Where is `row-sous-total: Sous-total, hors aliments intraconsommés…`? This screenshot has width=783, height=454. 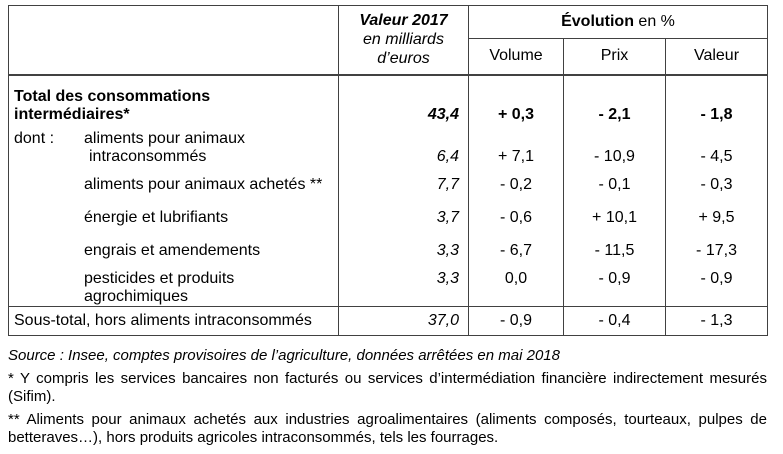
row-sous-total: Sous-total, hors aliments intraconsommés… is located at coordinates (388, 320).